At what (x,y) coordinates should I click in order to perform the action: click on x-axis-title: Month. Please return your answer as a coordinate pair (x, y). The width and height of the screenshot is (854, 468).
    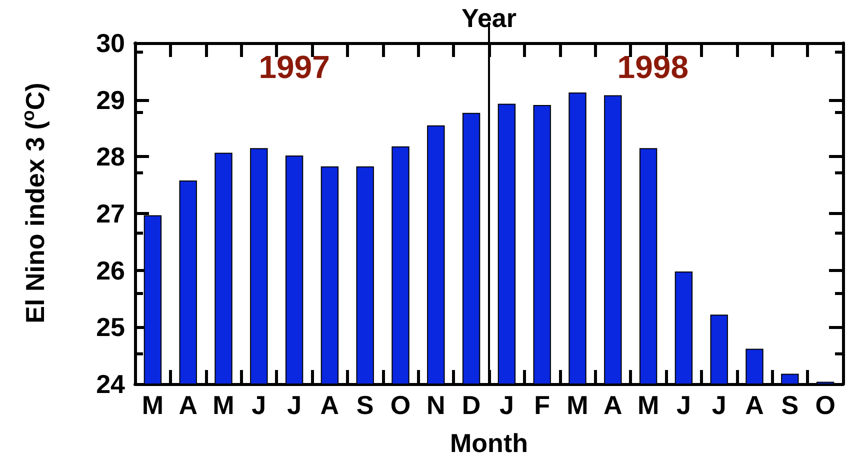
    Looking at the image, I should click on (489, 443).